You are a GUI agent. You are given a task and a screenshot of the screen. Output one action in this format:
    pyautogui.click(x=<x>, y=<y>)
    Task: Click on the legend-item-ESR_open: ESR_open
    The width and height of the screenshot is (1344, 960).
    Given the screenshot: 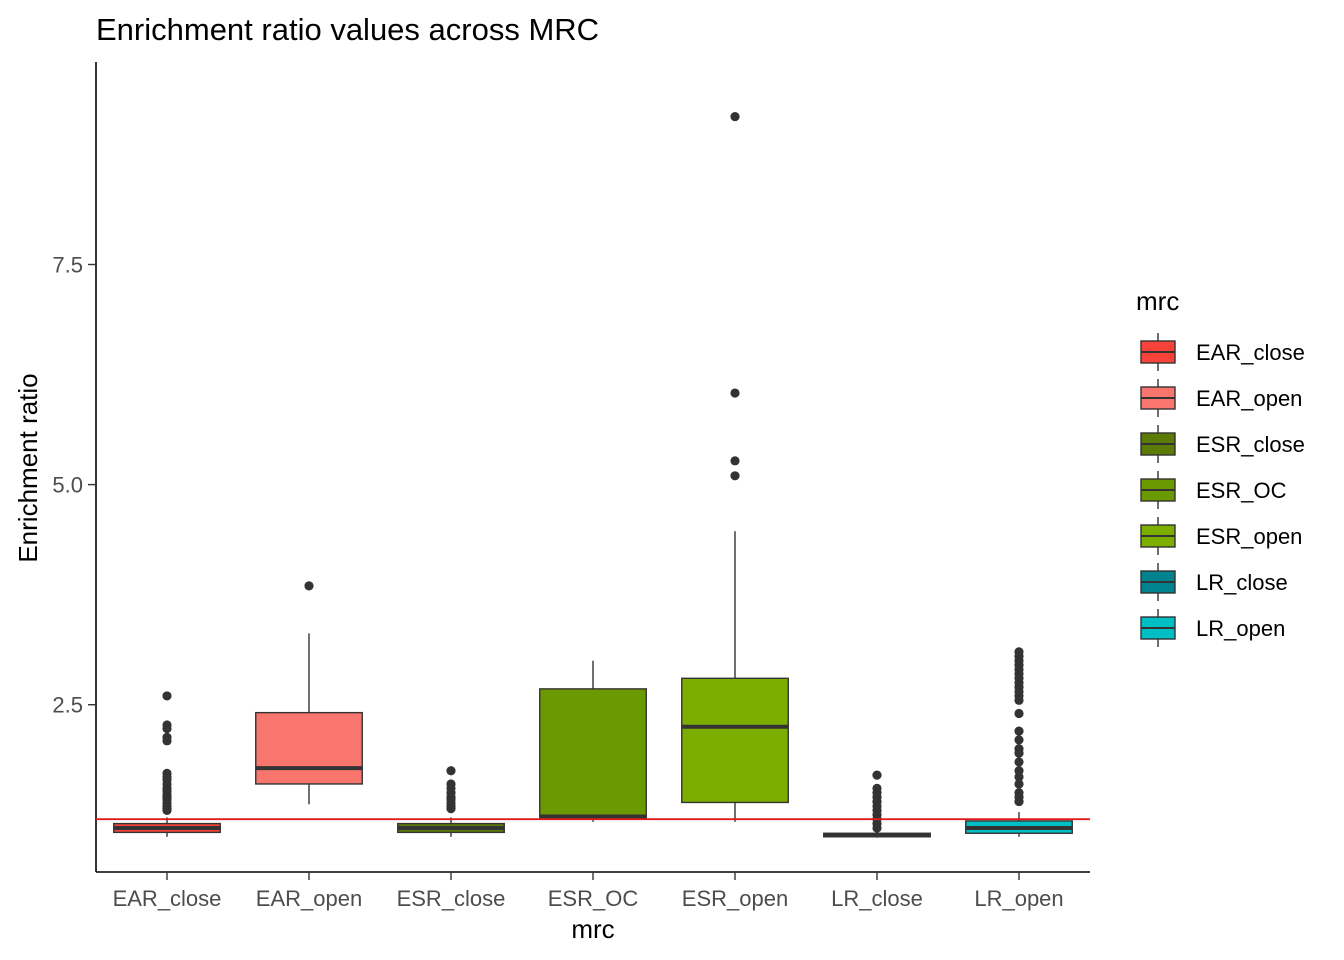 What is the action you would take?
    pyautogui.click(x=1221, y=536)
    